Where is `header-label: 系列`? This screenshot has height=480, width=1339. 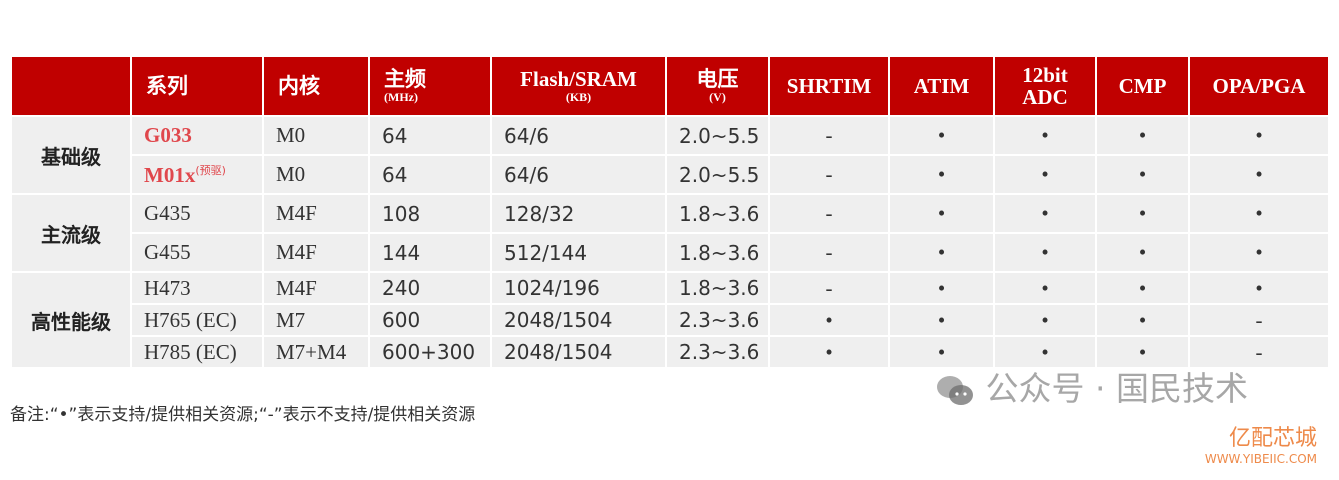 header-label: 系列 is located at coordinates (167, 86).